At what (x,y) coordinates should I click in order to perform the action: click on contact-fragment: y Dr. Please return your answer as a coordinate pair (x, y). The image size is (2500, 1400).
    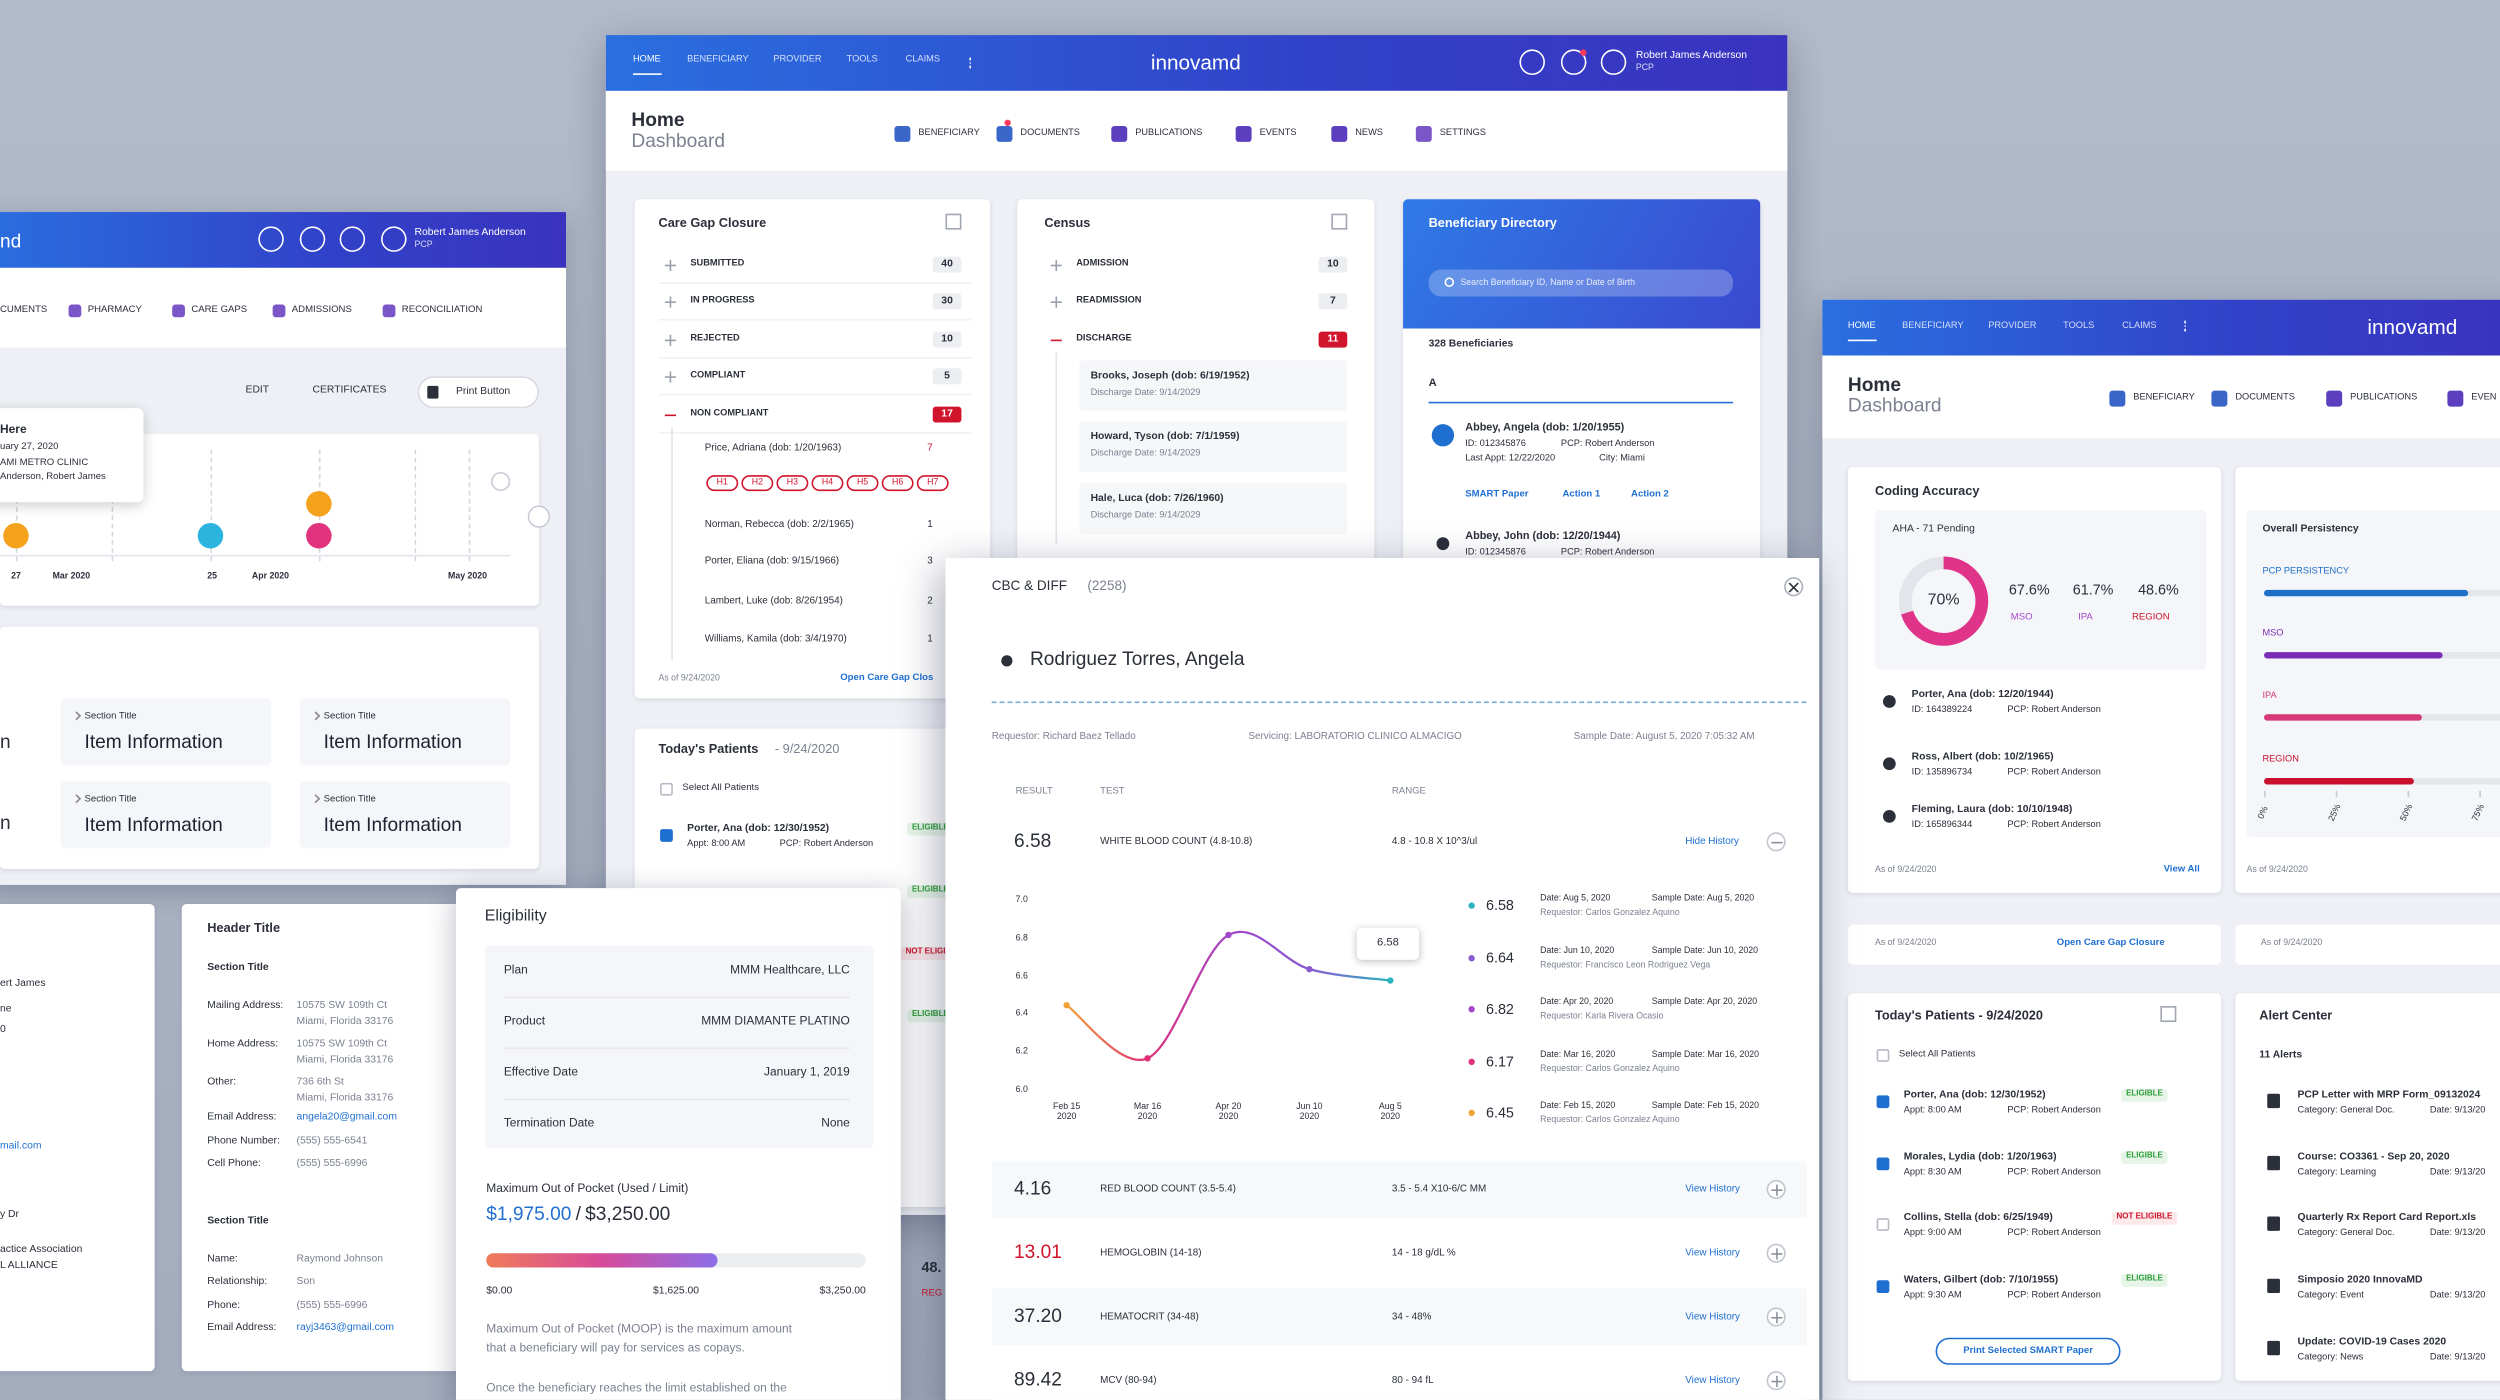
    Looking at the image, I should click on (10, 1214).